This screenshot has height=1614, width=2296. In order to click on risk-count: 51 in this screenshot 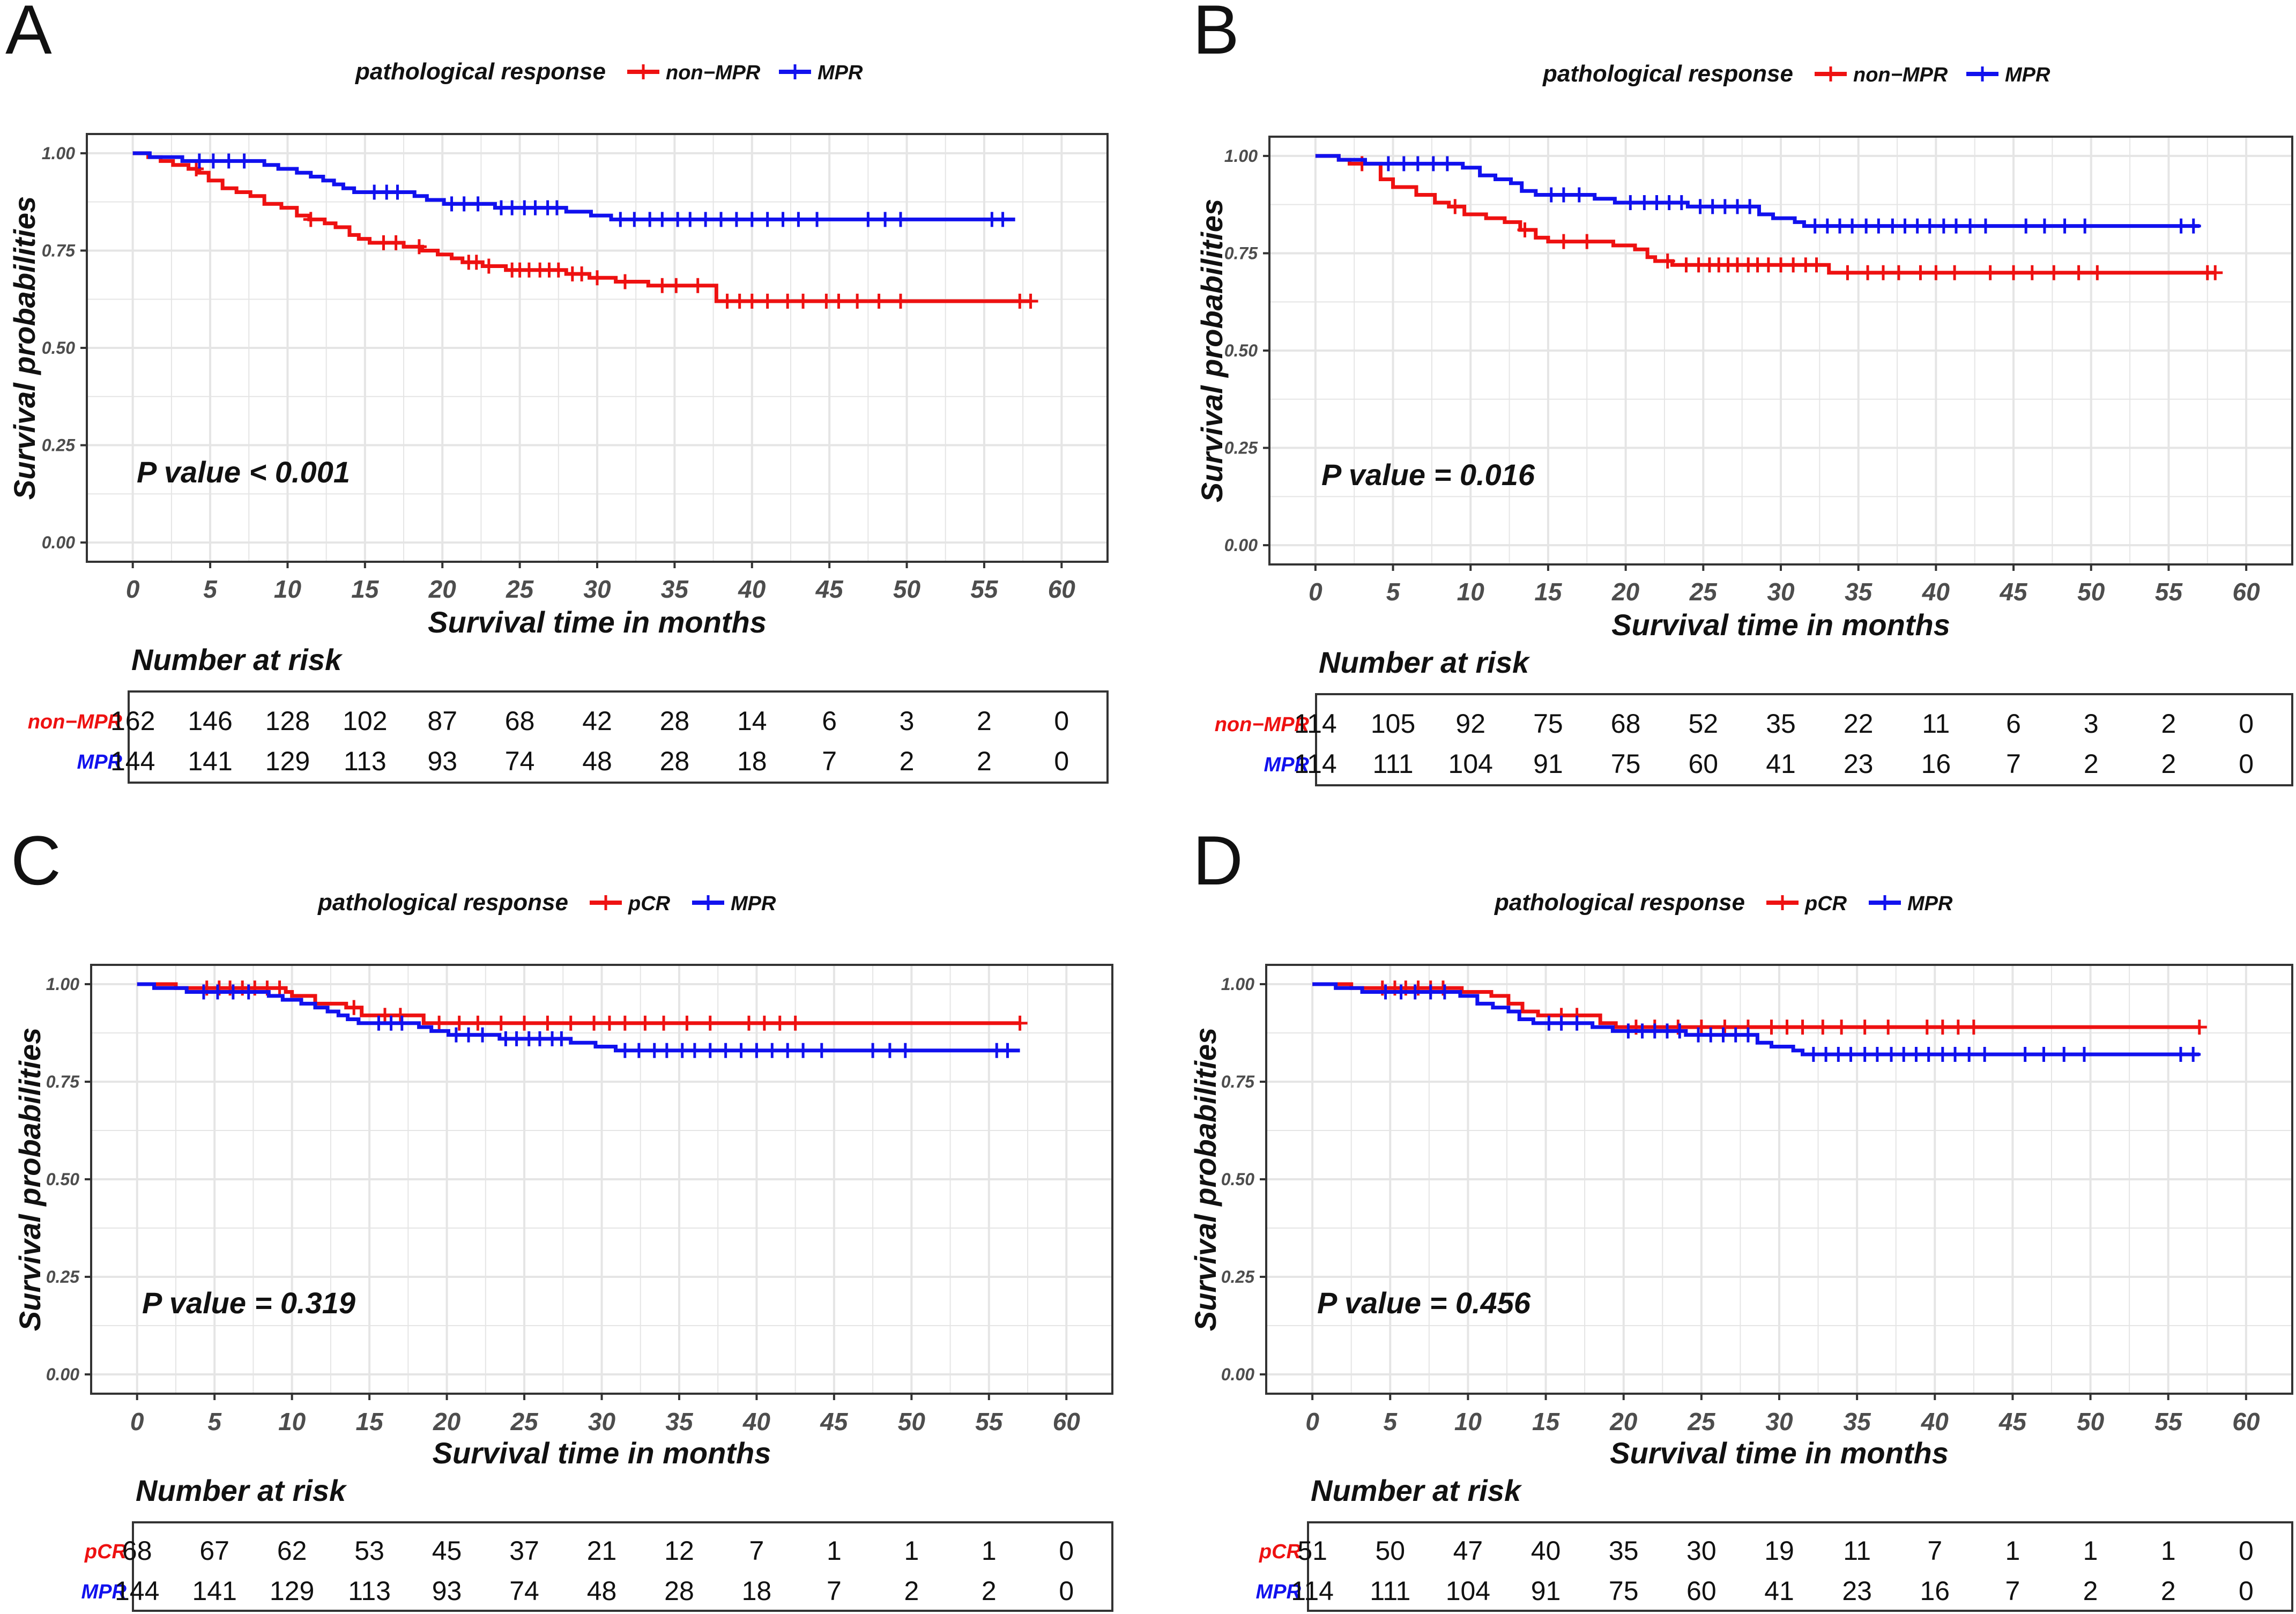, I will do `click(1312, 1551)`.